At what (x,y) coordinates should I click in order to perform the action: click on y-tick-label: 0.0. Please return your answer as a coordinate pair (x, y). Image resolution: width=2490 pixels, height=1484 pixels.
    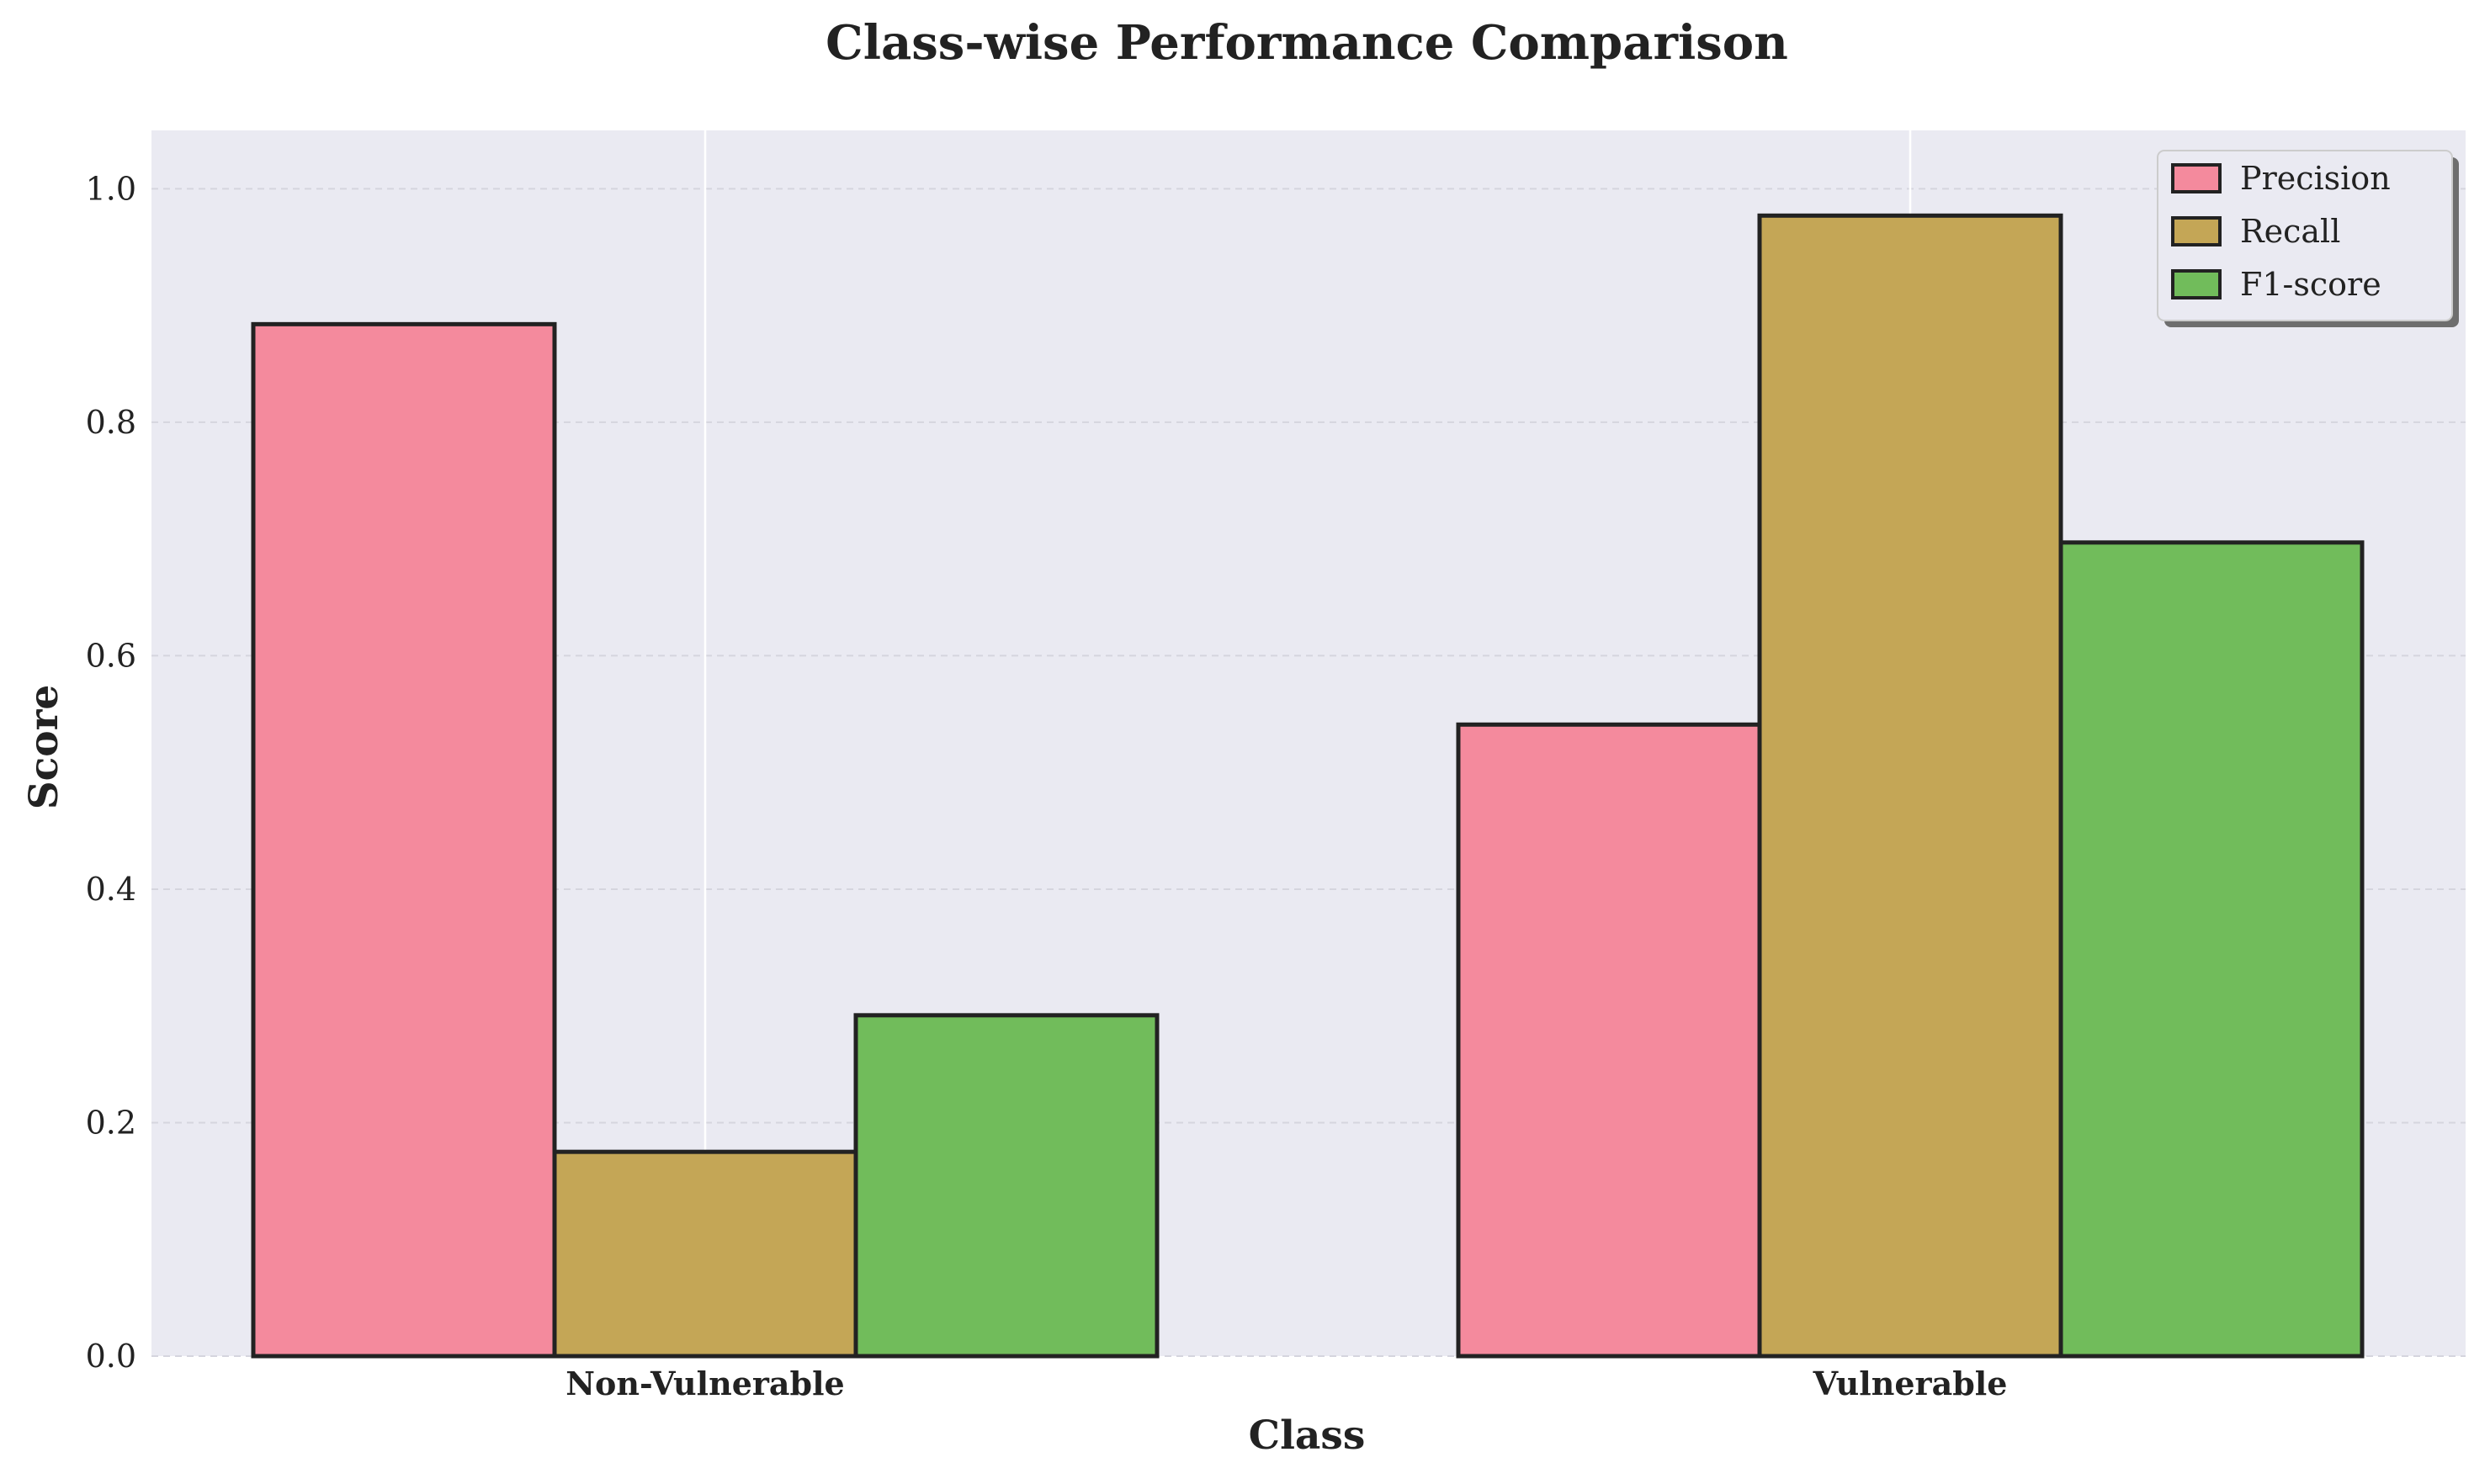
    Looking at the image, I should click on (111, 1356).